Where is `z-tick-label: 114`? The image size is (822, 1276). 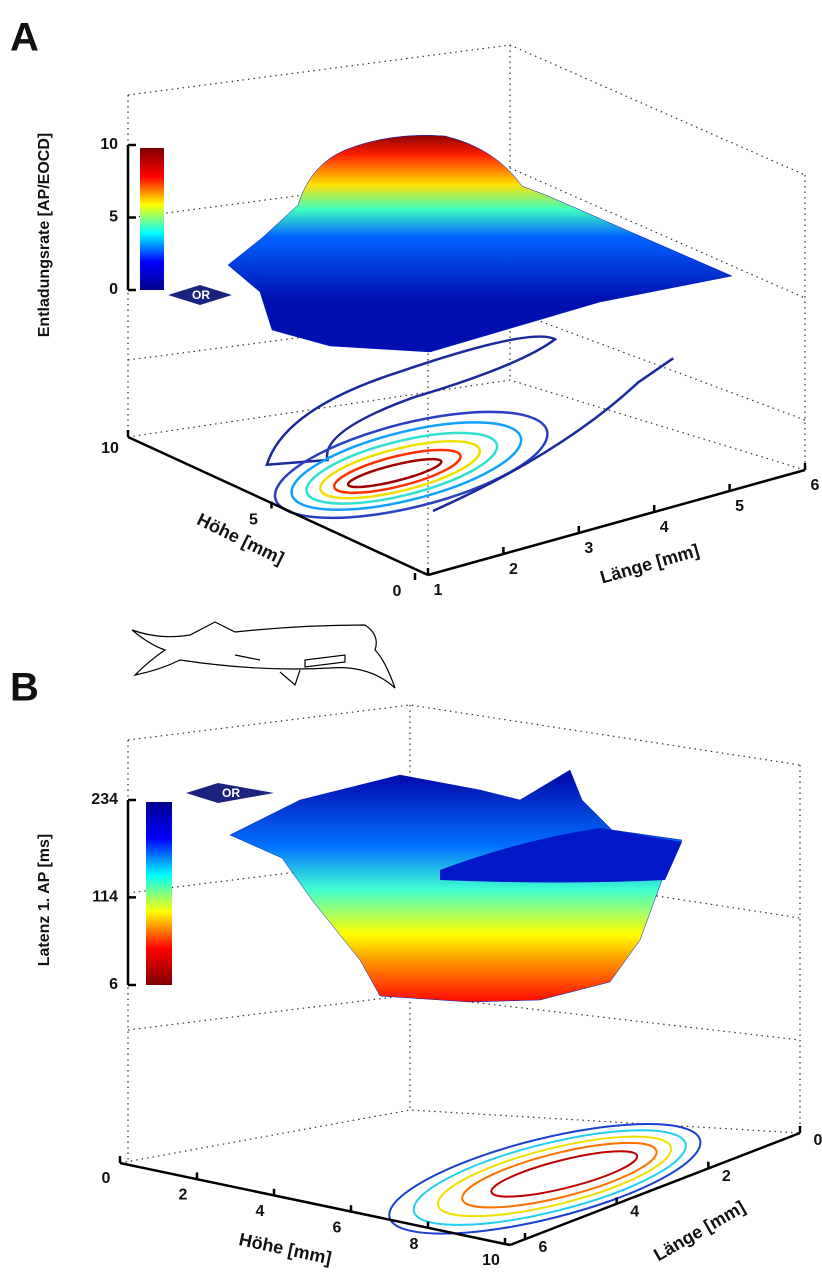 z-tick-label: 114 is located at coordinates (105, 897).